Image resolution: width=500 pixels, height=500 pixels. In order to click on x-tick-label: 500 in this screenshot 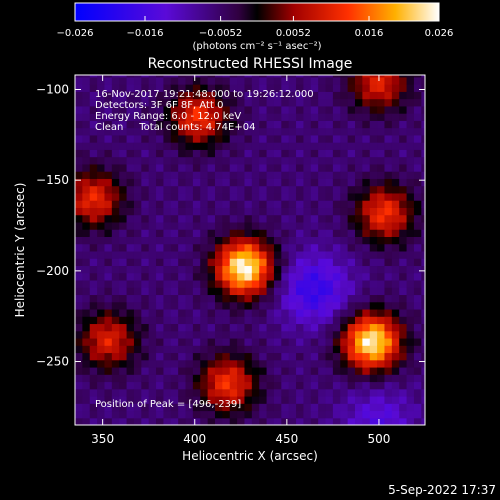, I will do `click(378, 439)`.